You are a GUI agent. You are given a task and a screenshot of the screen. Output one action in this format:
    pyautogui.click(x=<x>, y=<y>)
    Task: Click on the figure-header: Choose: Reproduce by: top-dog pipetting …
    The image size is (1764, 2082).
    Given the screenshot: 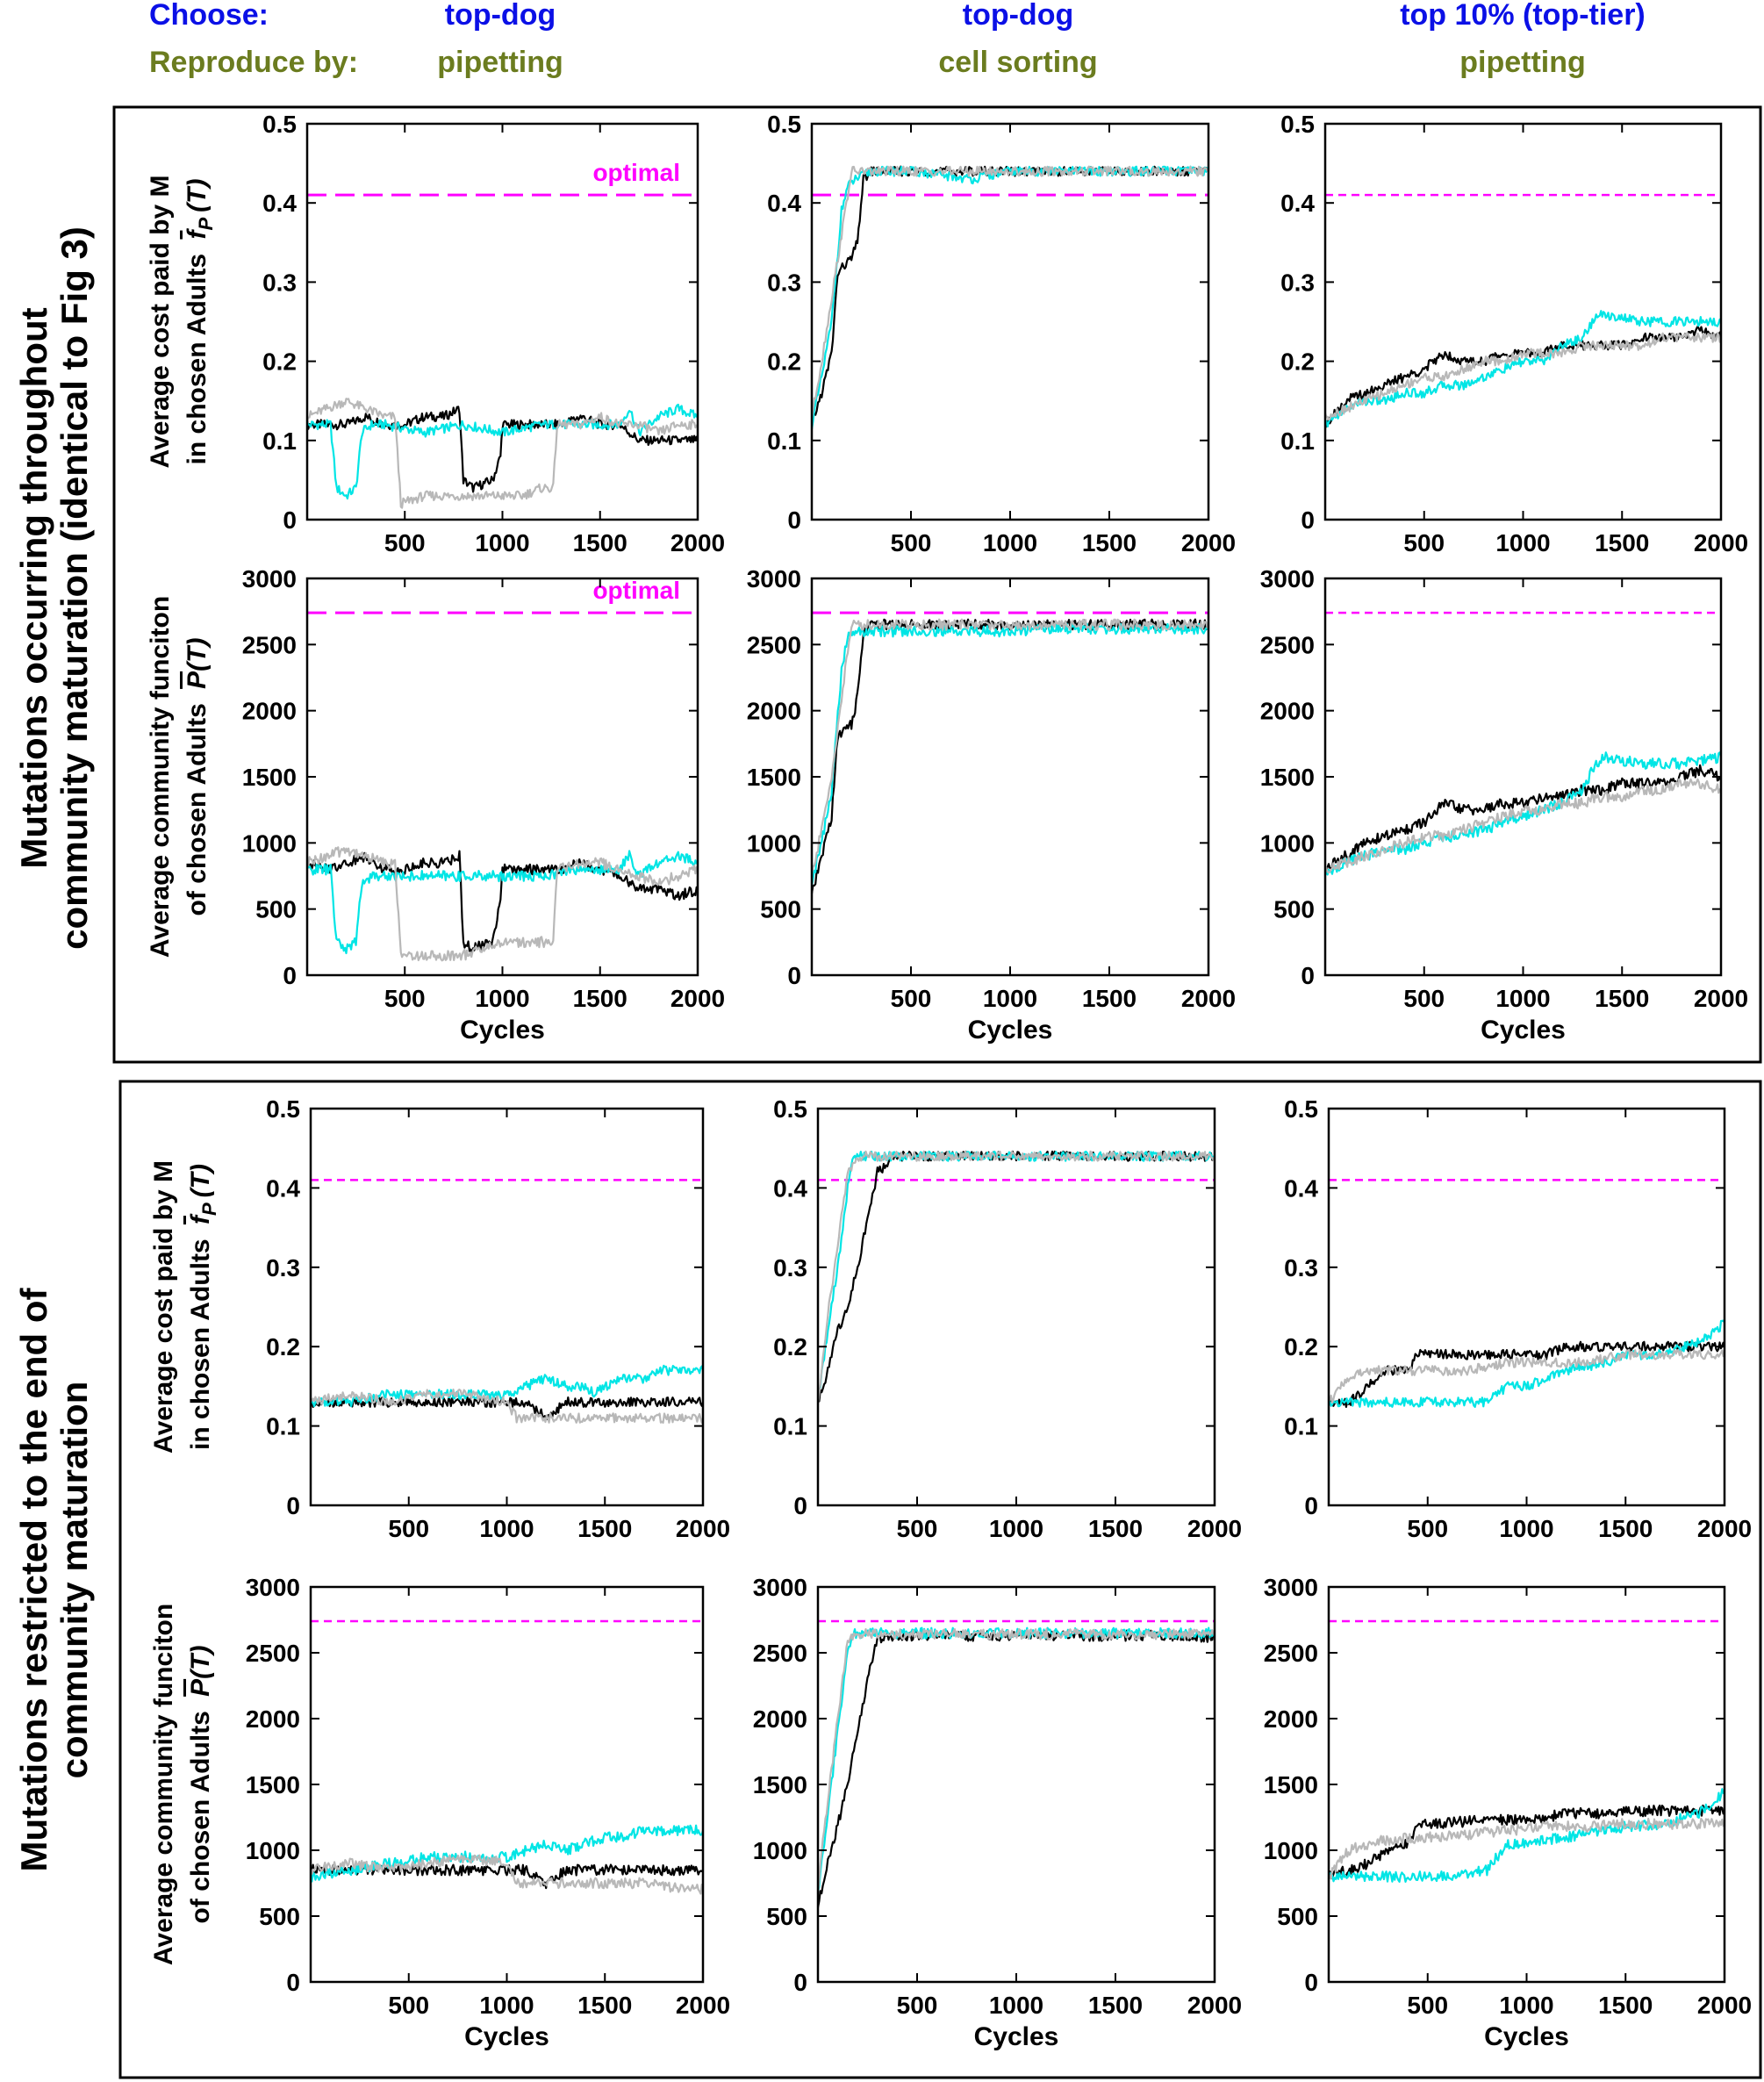 What is the action you would take?
    pyautogui.click(x=897, y=39)
    